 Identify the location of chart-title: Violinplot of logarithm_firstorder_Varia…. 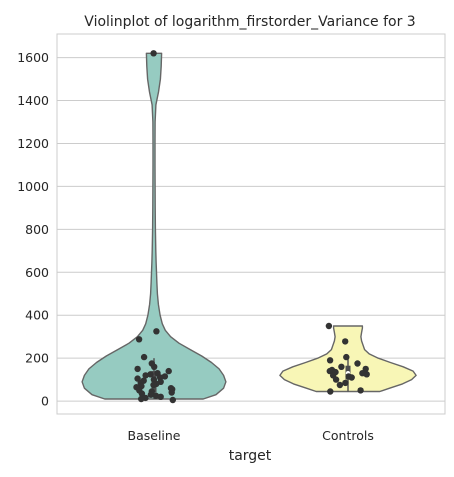
(249, 22).